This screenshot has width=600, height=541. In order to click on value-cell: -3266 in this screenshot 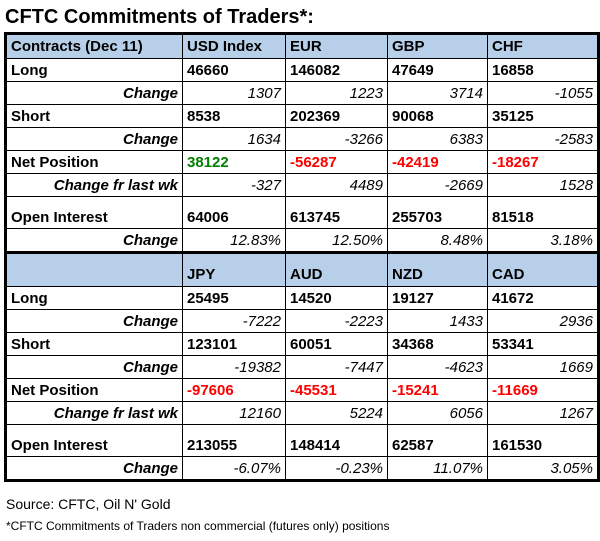, I will do `click(336, 139)`.